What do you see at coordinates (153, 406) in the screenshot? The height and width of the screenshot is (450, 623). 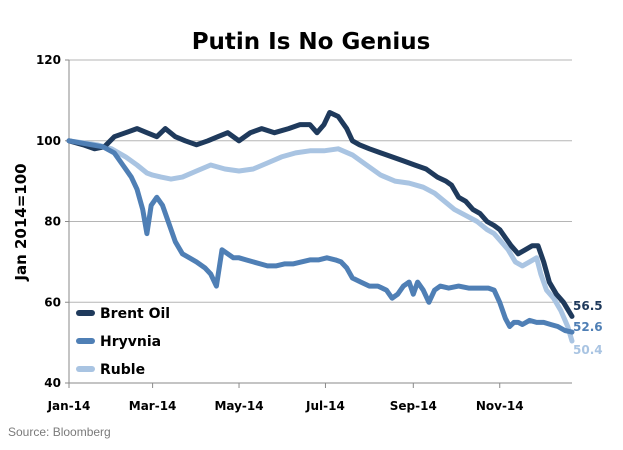 I see `x-tick-label: Mar-14` at bounding box center [153, 406].